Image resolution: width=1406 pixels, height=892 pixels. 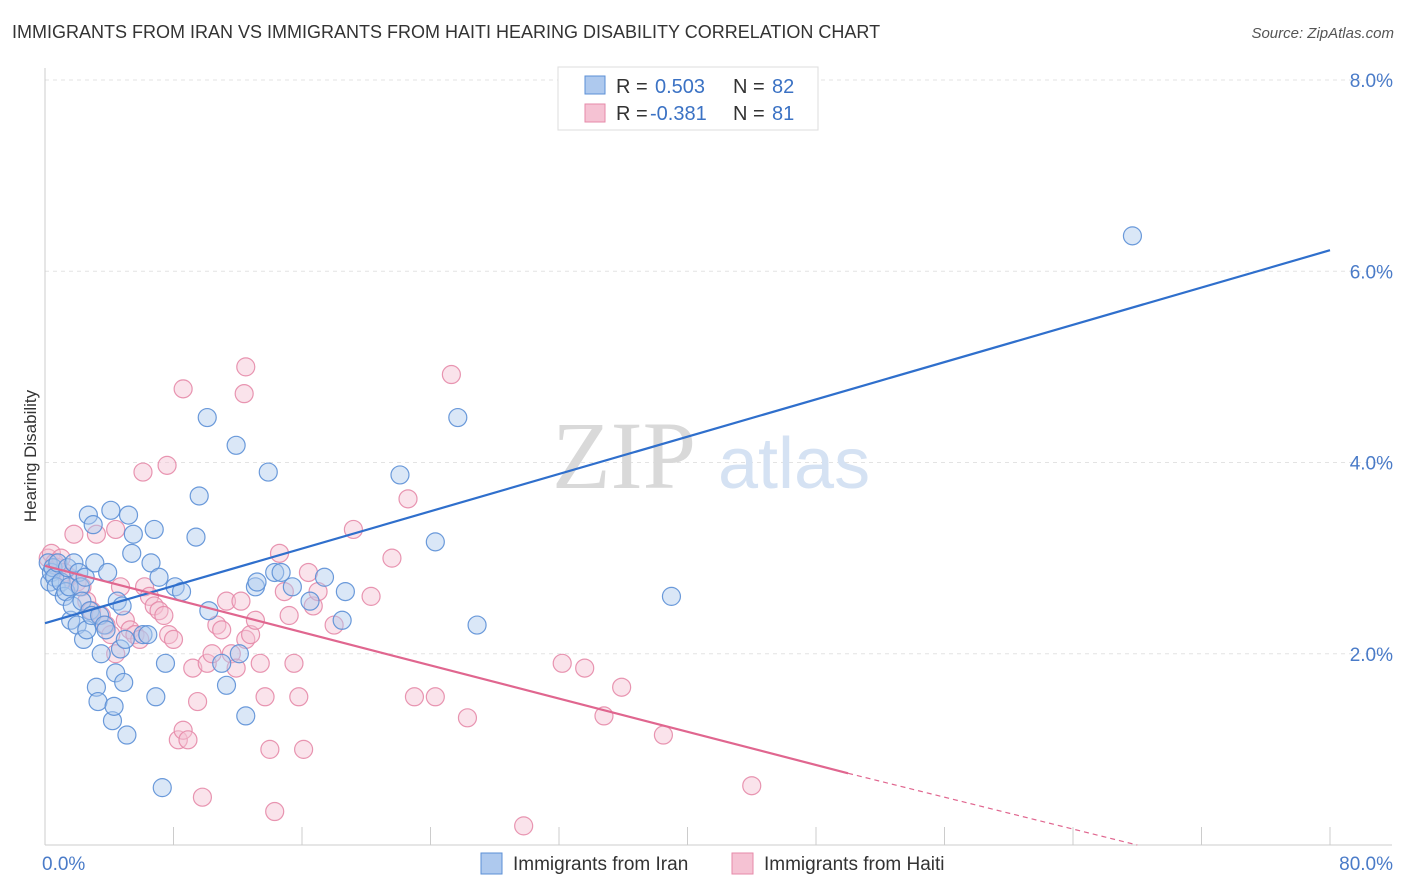 What do you see at coordinates (742, 863) in the screenshot?
I see `series-legend-swatch-haiti` at bounding box center [742, 863].